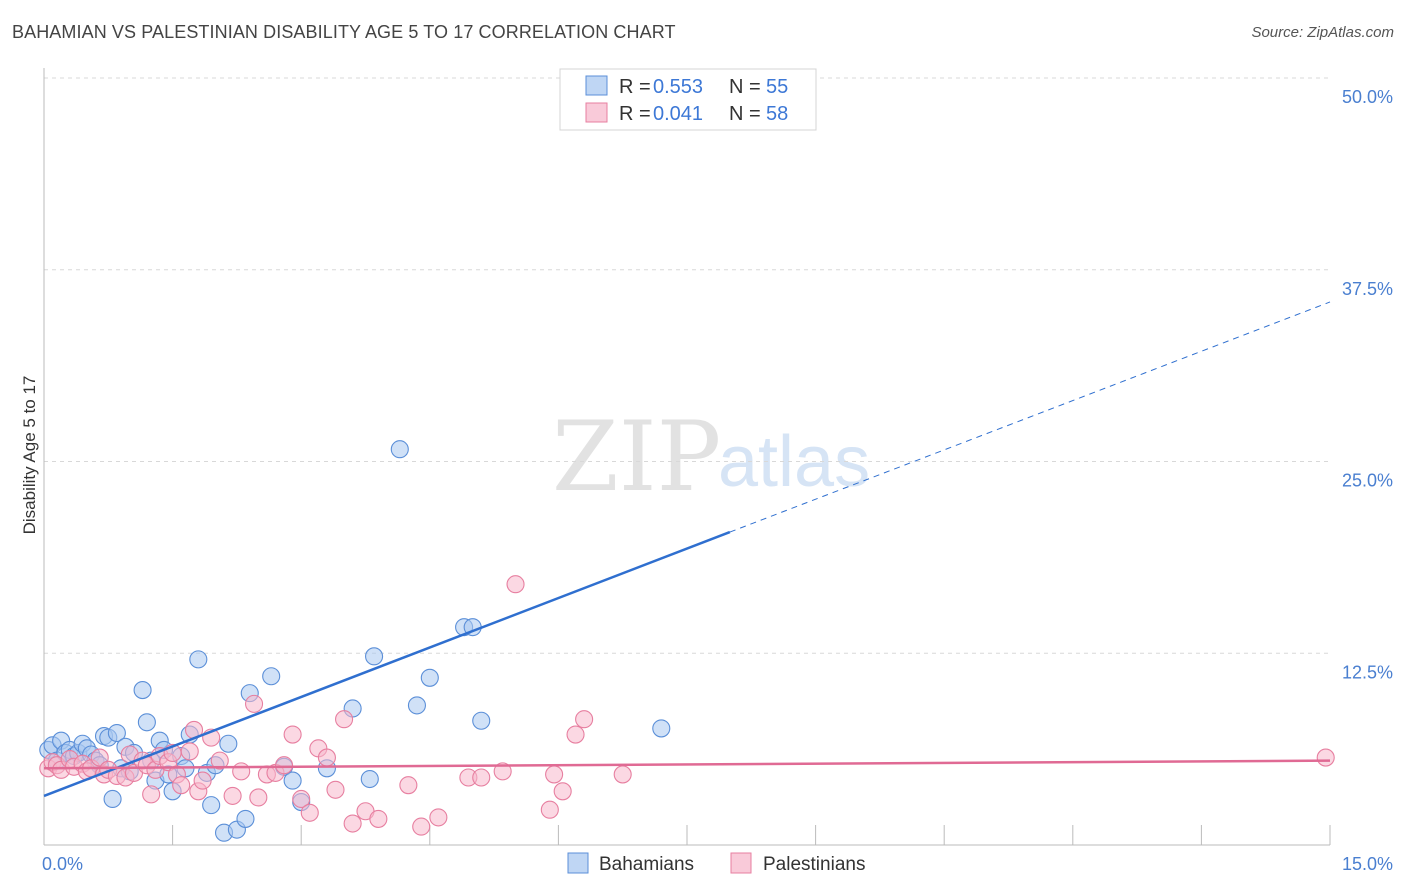 The height and width of the screenshot is (892, 1406). I want to click on y-axis-title: Disability Age 5 to 17, so click(29, 455).